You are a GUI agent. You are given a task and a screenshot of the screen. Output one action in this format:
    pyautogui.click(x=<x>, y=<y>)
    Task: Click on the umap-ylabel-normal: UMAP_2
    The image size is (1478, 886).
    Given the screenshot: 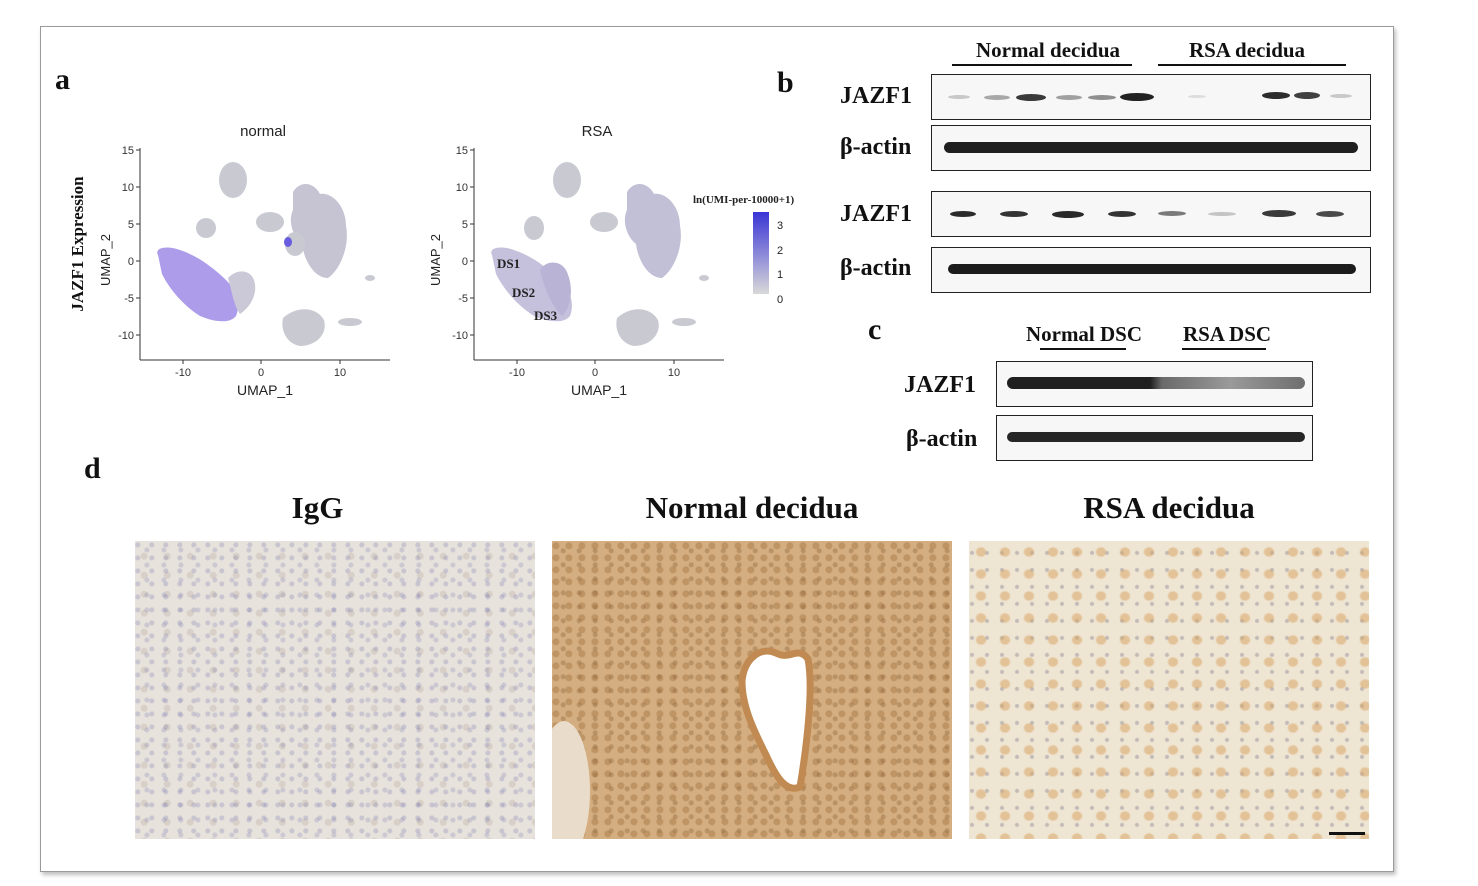 What is the action you would take?
    pyautogui.click(x=105, y=260)
    